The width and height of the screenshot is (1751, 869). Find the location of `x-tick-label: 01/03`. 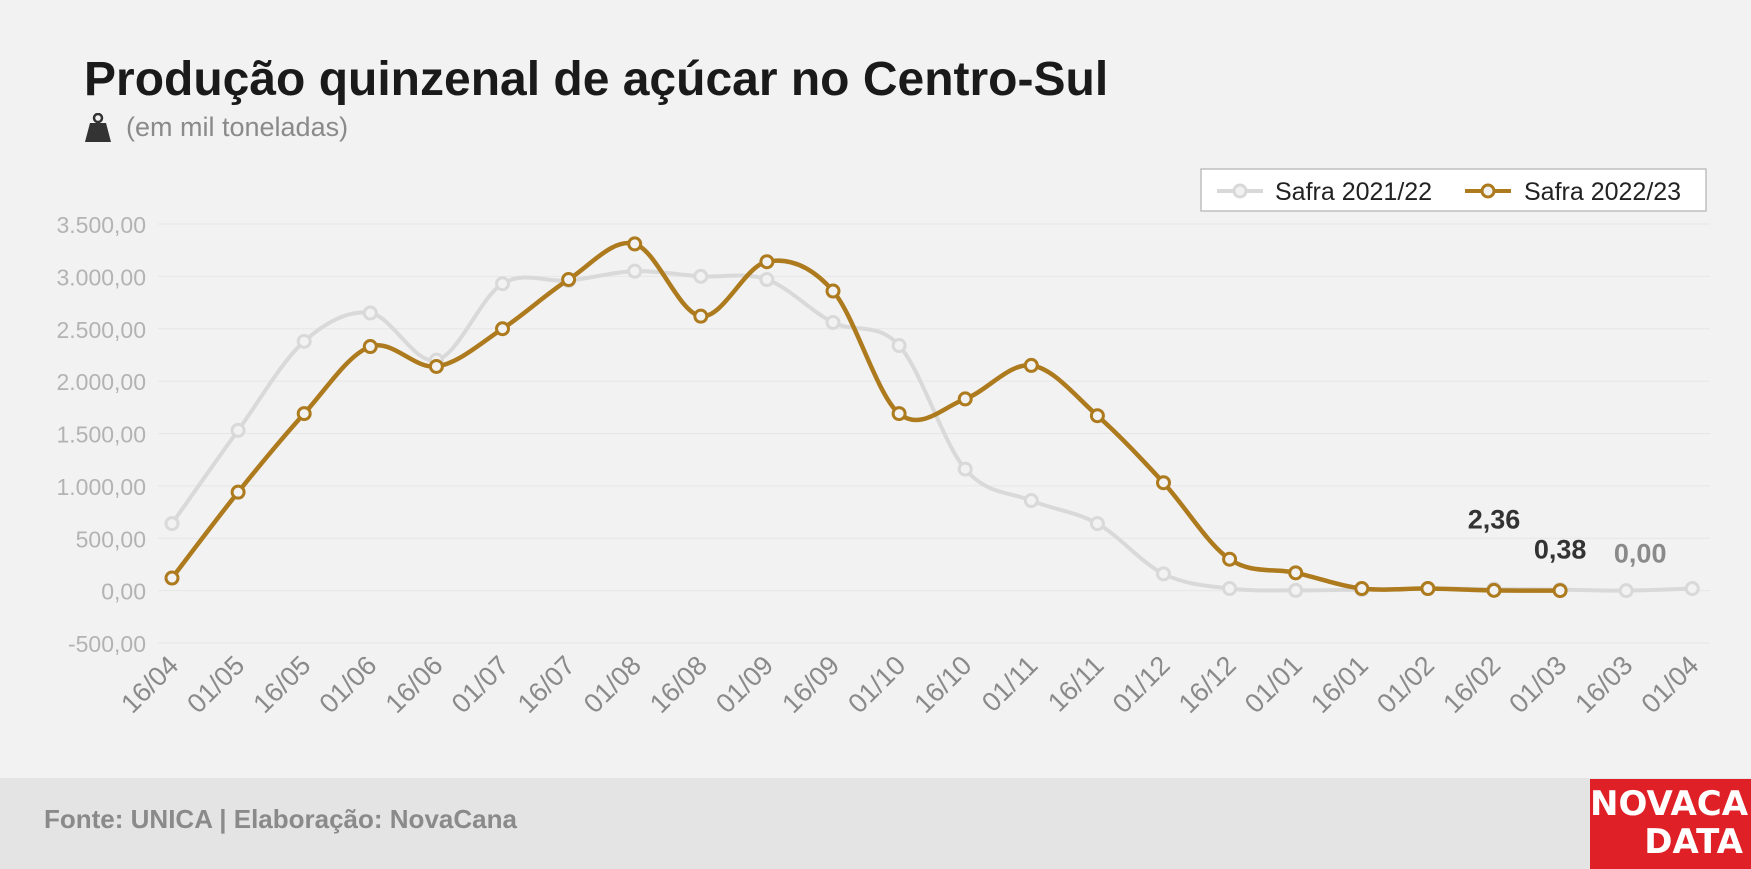

x-tick-label: 01/03 is located at coordinates (1537, 684).